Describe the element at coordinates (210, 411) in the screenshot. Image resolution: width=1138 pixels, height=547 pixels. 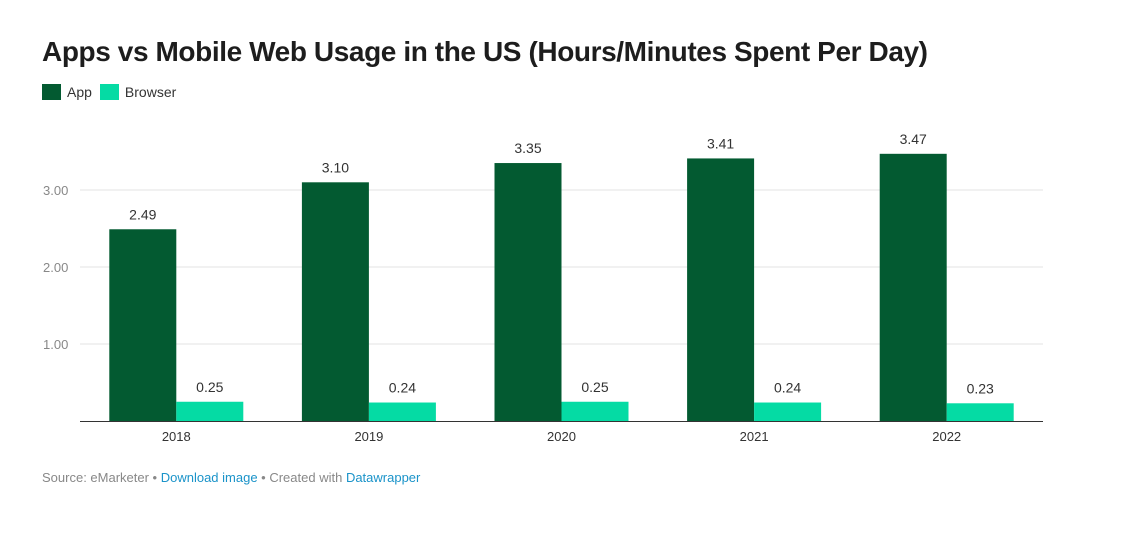
I see `bar-browser-2018` at that location.